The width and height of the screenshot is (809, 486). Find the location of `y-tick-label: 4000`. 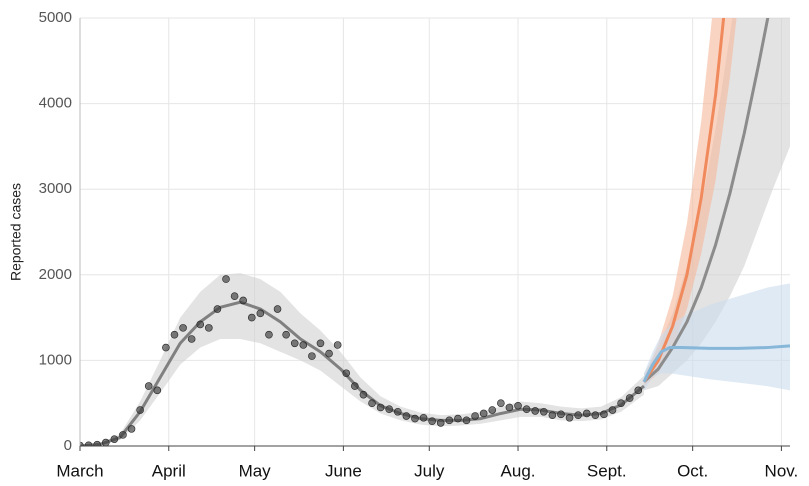

y-tick-label: 4000 is located at coordinates (55, 103).